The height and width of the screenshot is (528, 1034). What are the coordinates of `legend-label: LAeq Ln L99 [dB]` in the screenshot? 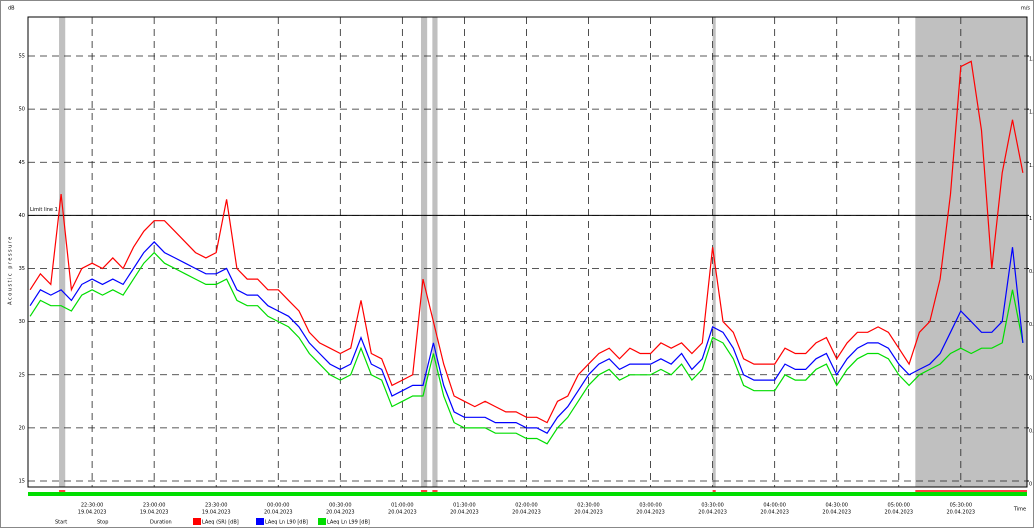 It's located at (348, 523).